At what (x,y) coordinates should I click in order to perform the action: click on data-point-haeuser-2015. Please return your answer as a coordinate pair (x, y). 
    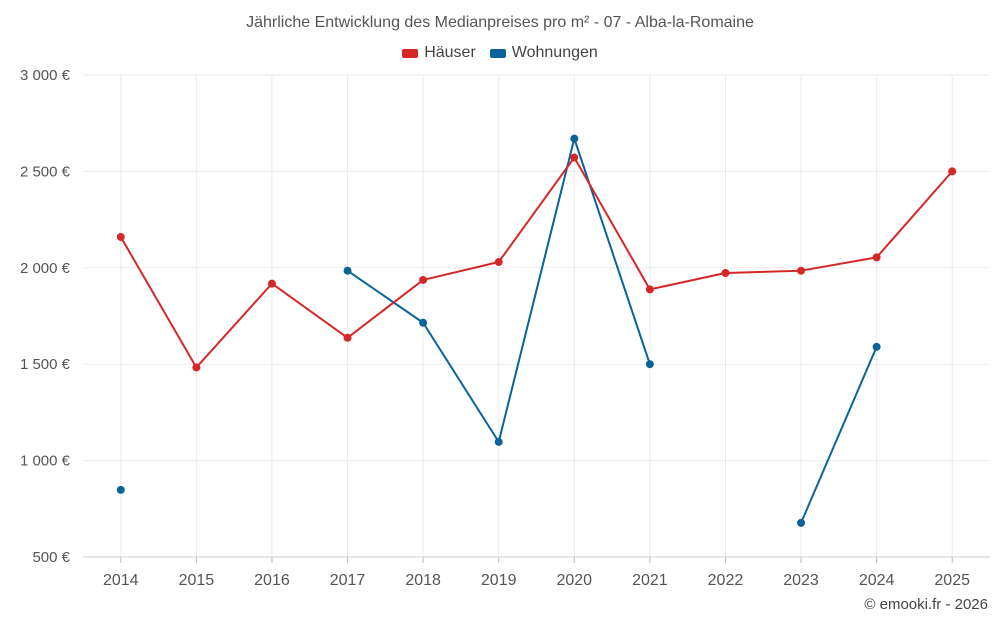
    Looking at the image, I should click on (196, 367).